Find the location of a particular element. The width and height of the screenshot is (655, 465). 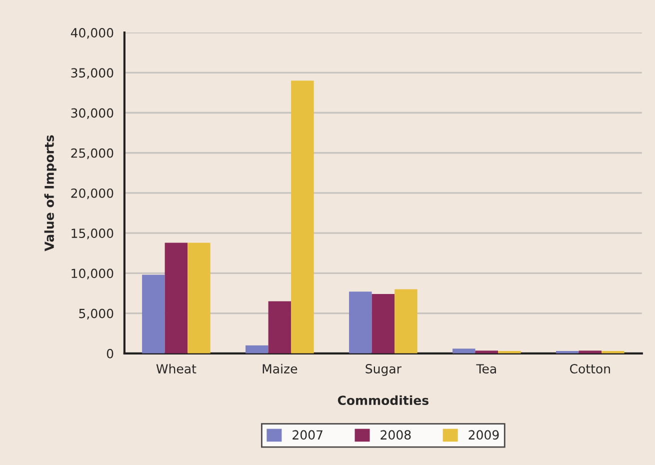

legend-label: 2007 is located at coordinates (307, 435).